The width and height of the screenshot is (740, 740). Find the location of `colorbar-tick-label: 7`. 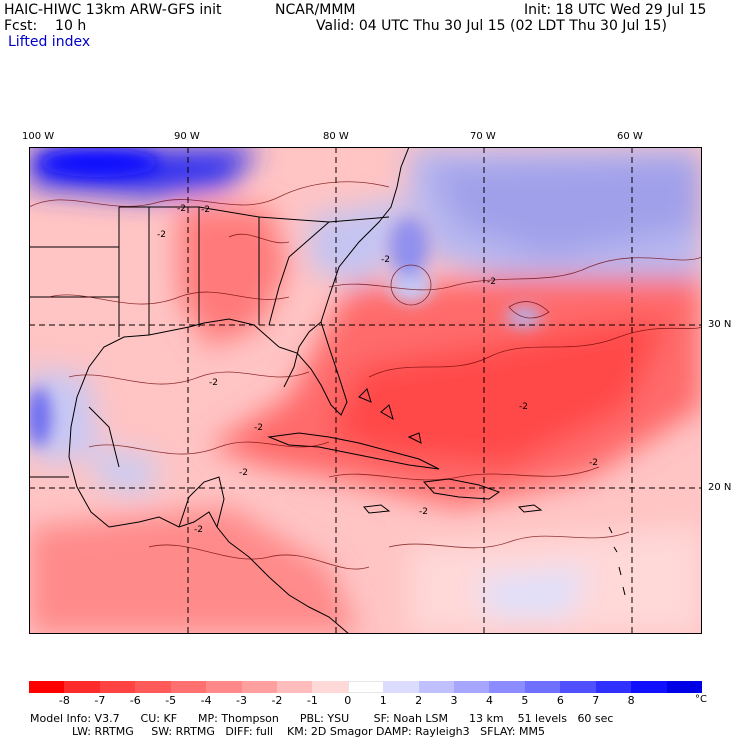

colorbar-tick-label: 7 is located at coordinates (596, 700).